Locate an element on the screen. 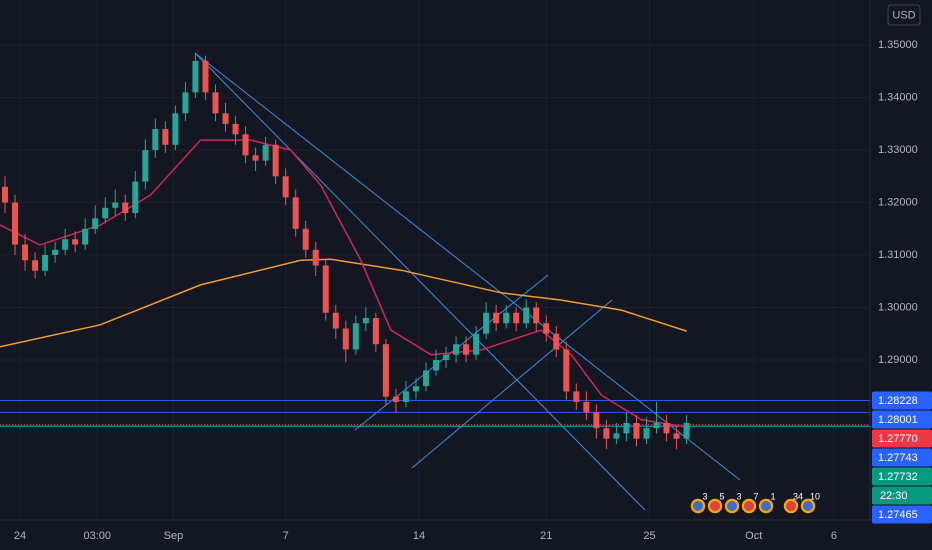 This screenshot has height=550, width=932. event-count: 5 is located at coordinates (721, 496).